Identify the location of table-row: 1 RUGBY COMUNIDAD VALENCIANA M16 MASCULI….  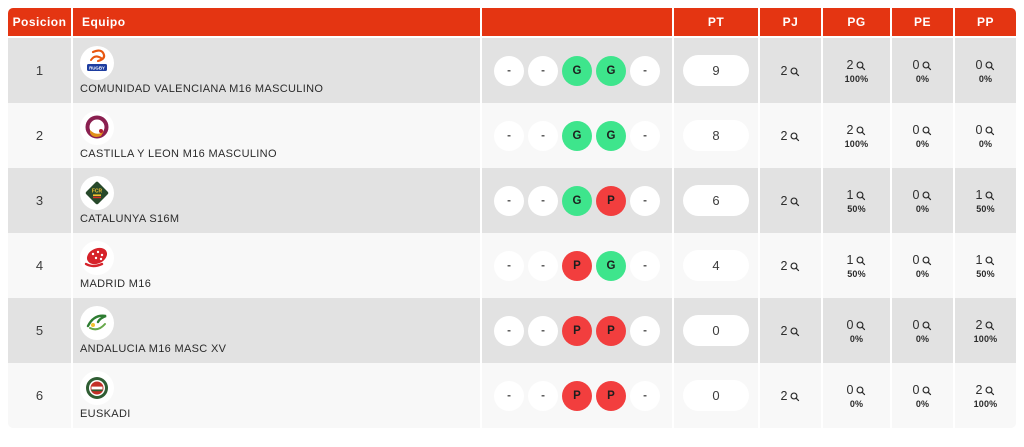
(512, 70).